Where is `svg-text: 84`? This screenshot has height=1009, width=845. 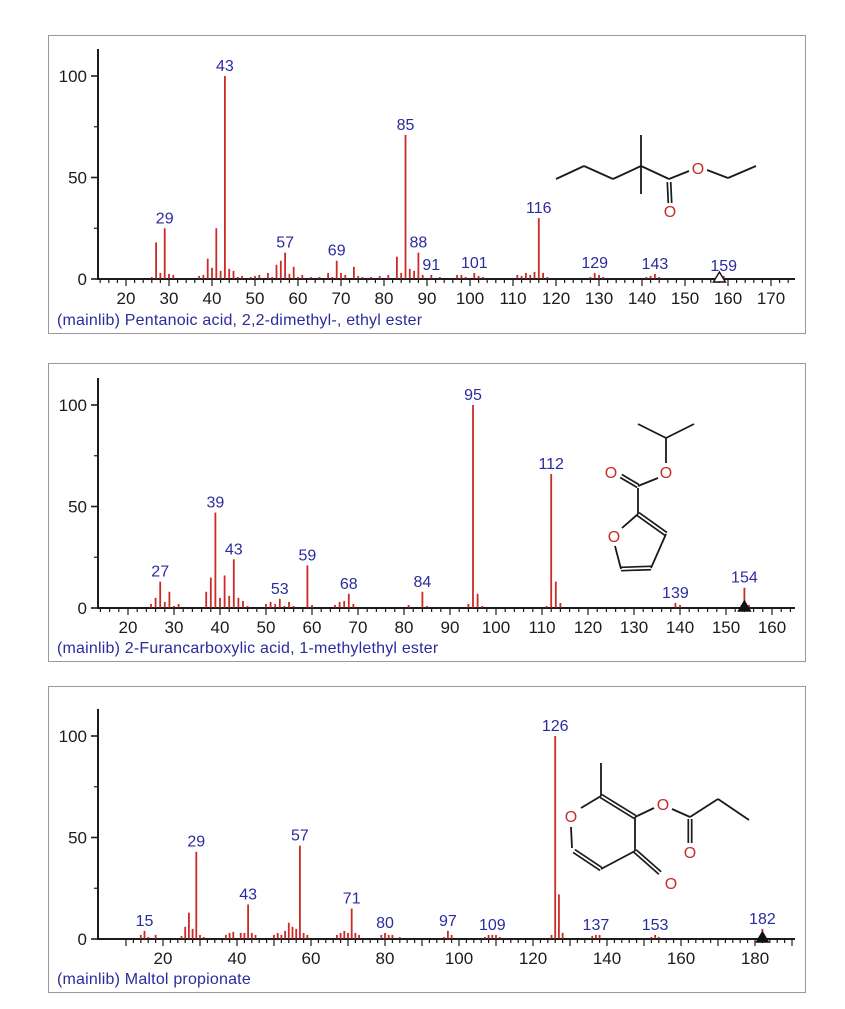 svg-text: 84 is located at coordinates (423, 582).